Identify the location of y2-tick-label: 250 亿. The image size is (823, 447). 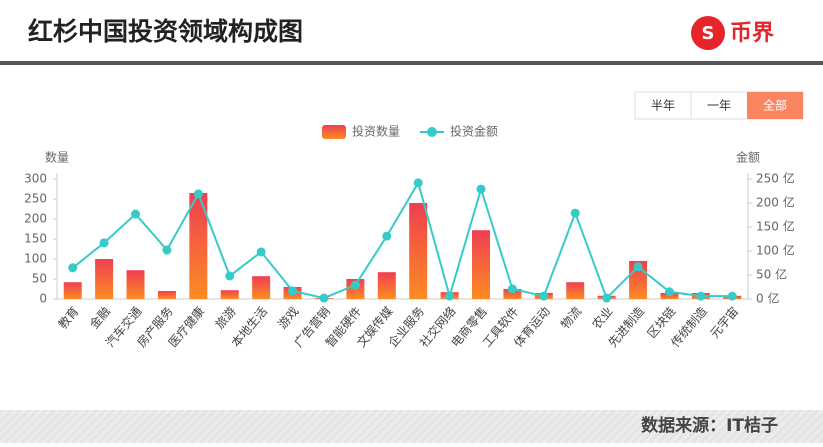
(775, 178).